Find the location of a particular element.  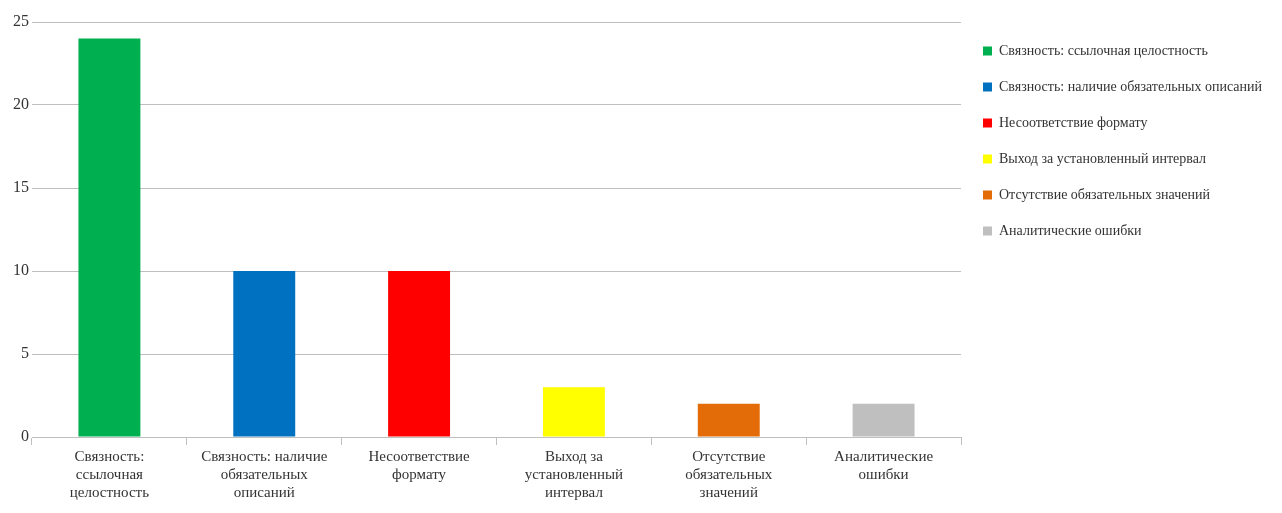

legend-label: Аналитические ошибки is located at coordinates (1071, 230).